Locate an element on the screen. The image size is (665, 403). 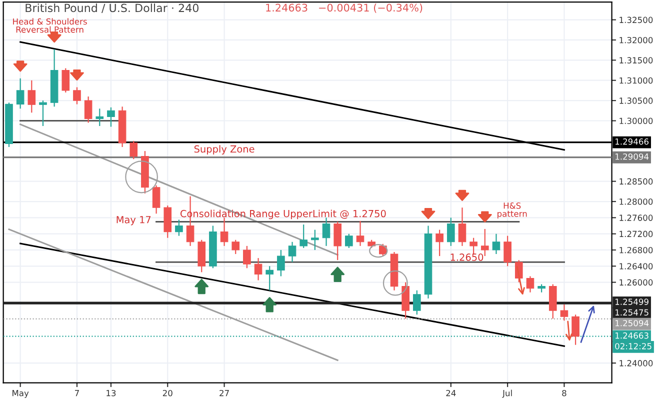
x-tick-label: 20 is located at coordinates (167, 393).